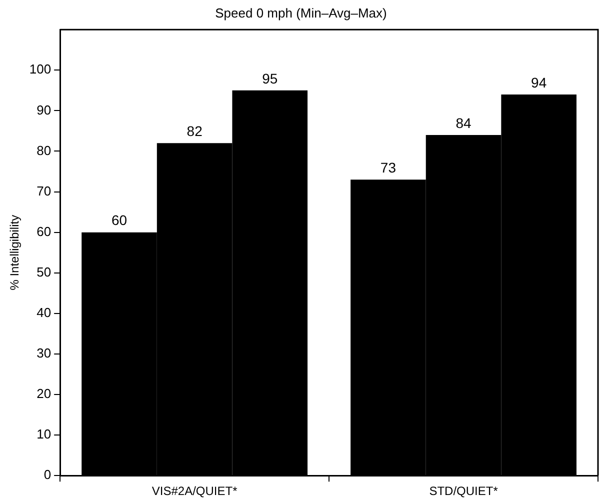 The height and width of the screenshot is (502, 602). I want to click on y-tick-label: 100, so click(40, 69).